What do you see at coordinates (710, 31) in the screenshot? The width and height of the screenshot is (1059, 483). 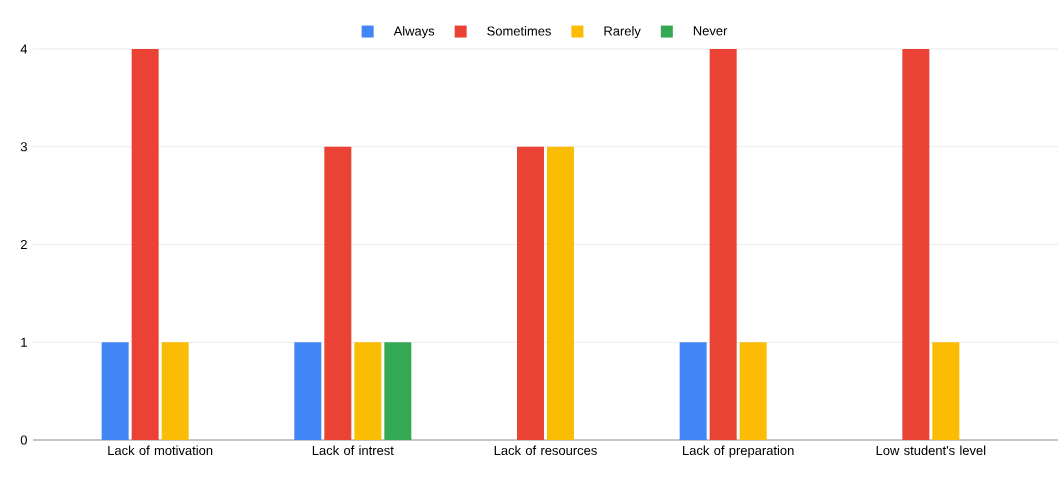 I see `legend-label: Never` at bounding box center [710, 31].